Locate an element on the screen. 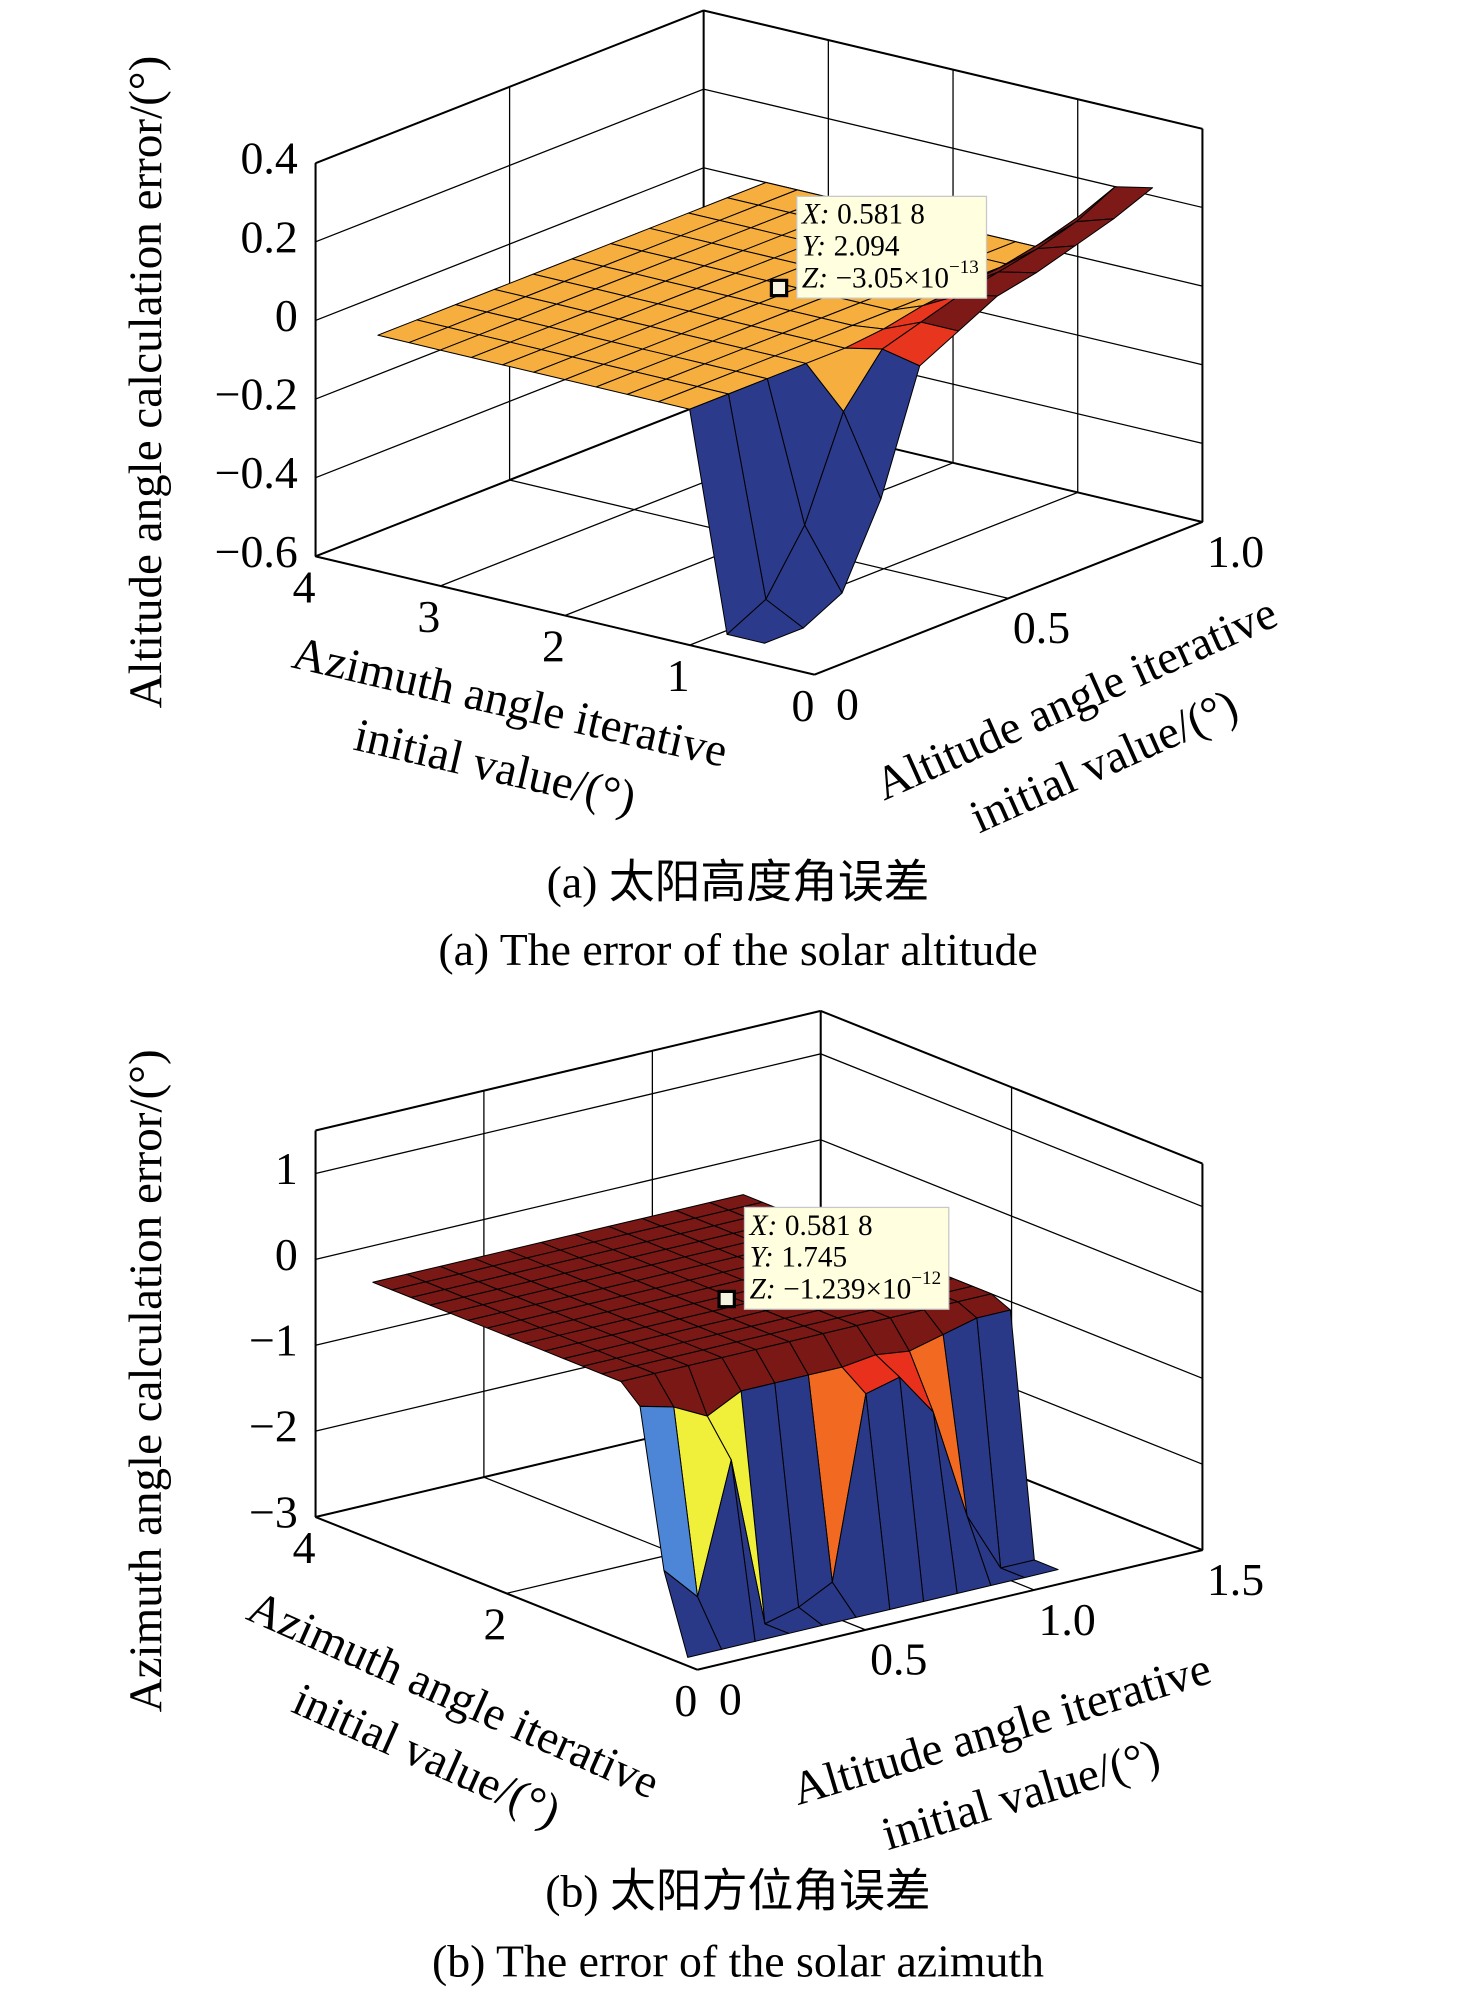 The width and height of the screenshot is (1476, 2011). datatip-exponent: −13 is located at coordinates (964, 267).